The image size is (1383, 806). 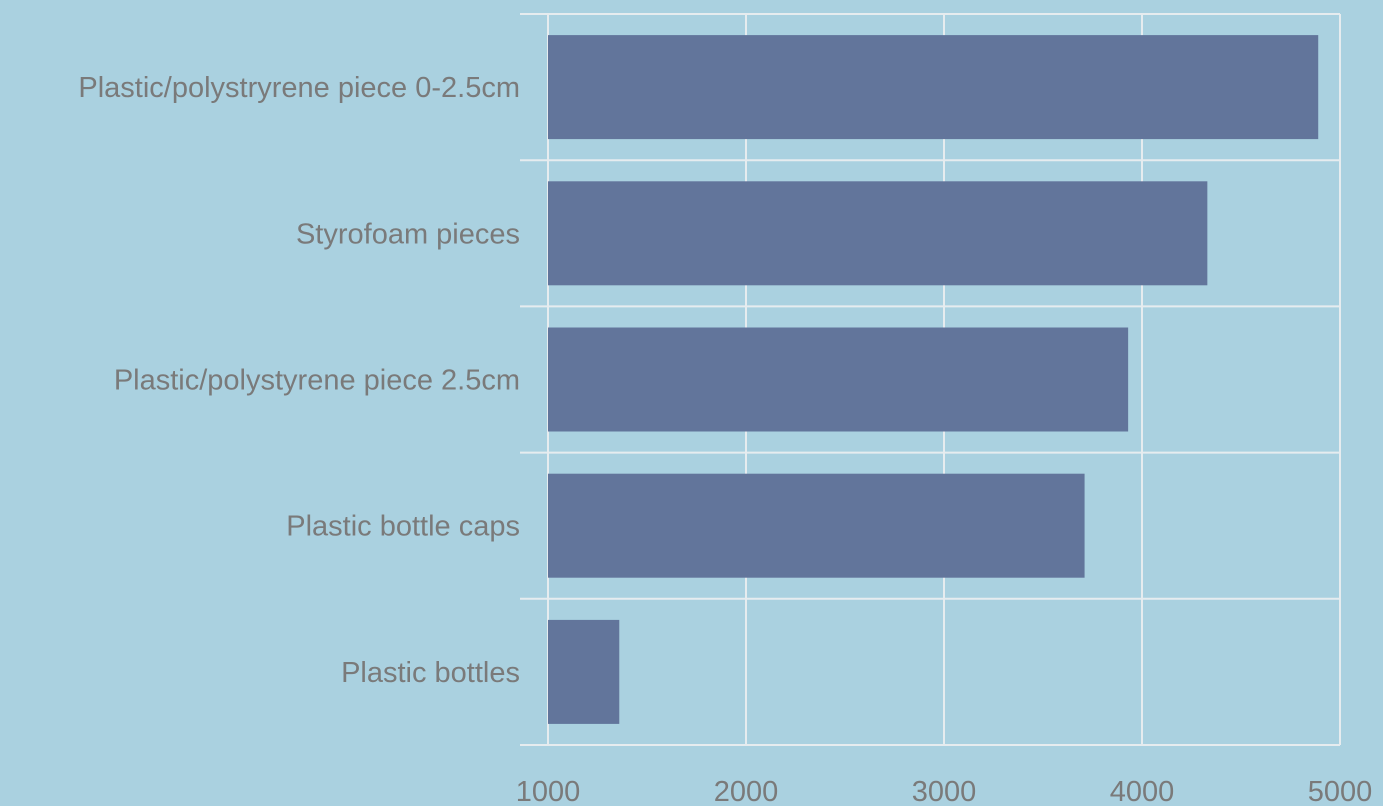 I want to click on category-label: Styrofoam pieces, so click(x=408, y=234).